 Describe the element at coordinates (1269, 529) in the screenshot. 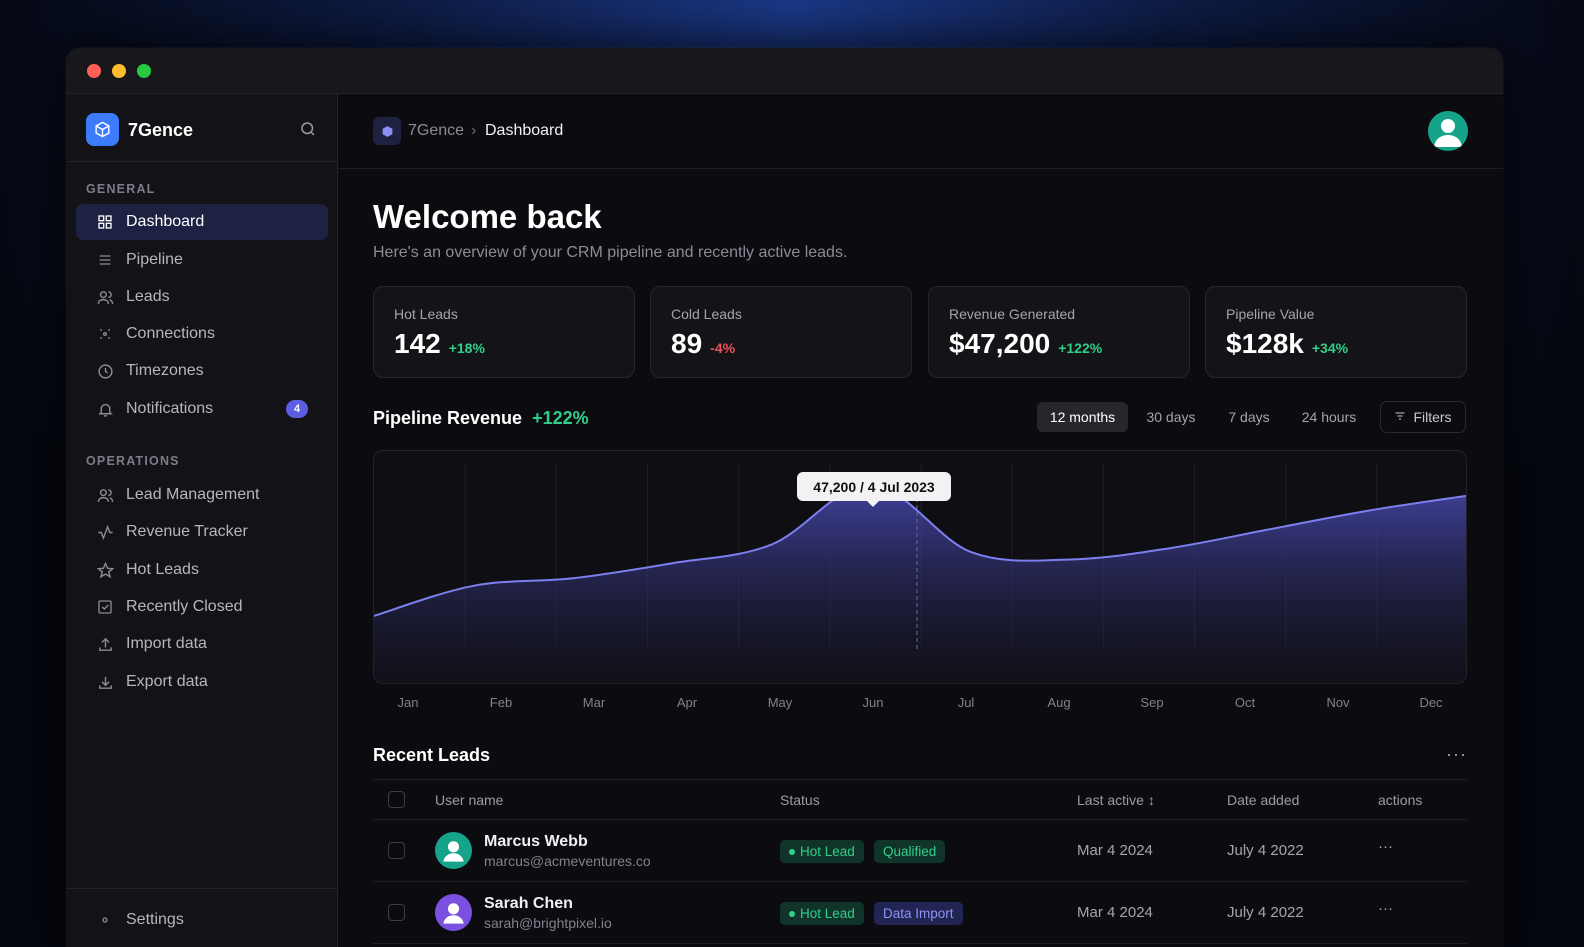

I see `chart-point-oct` at that location.